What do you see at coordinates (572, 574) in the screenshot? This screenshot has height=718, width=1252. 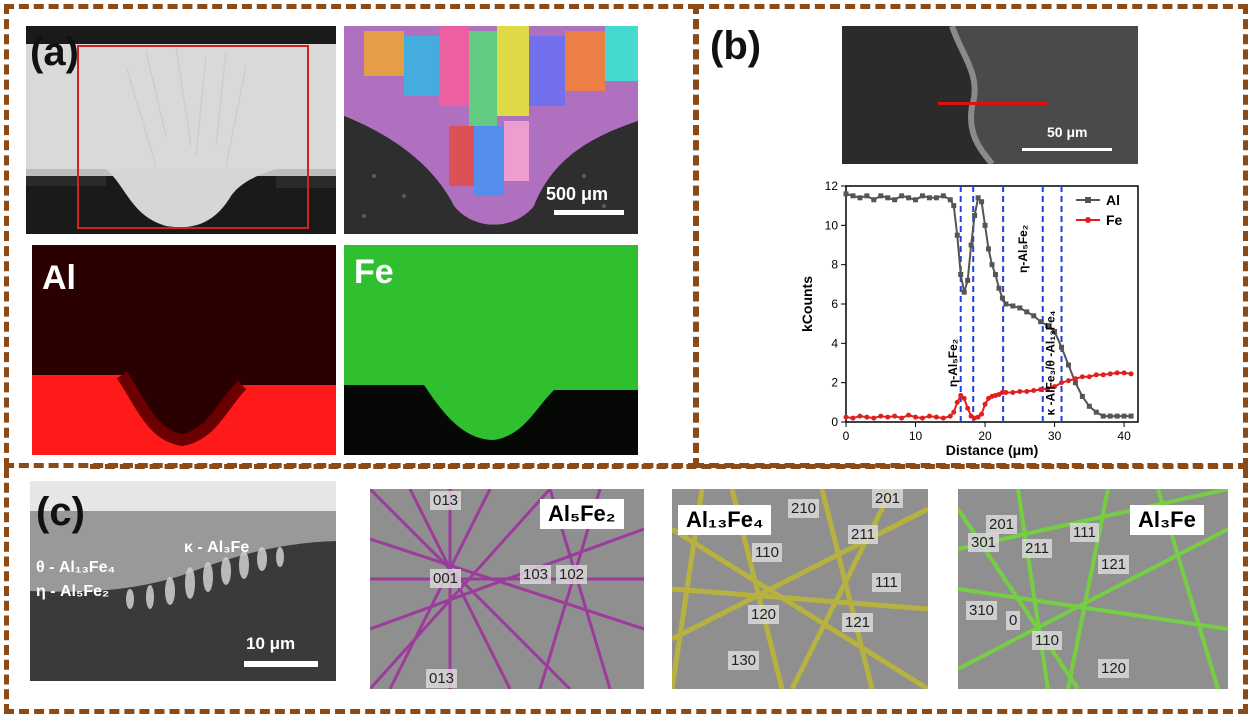 I see `kikuchi-index: 102` at bounding box center [572, 574].